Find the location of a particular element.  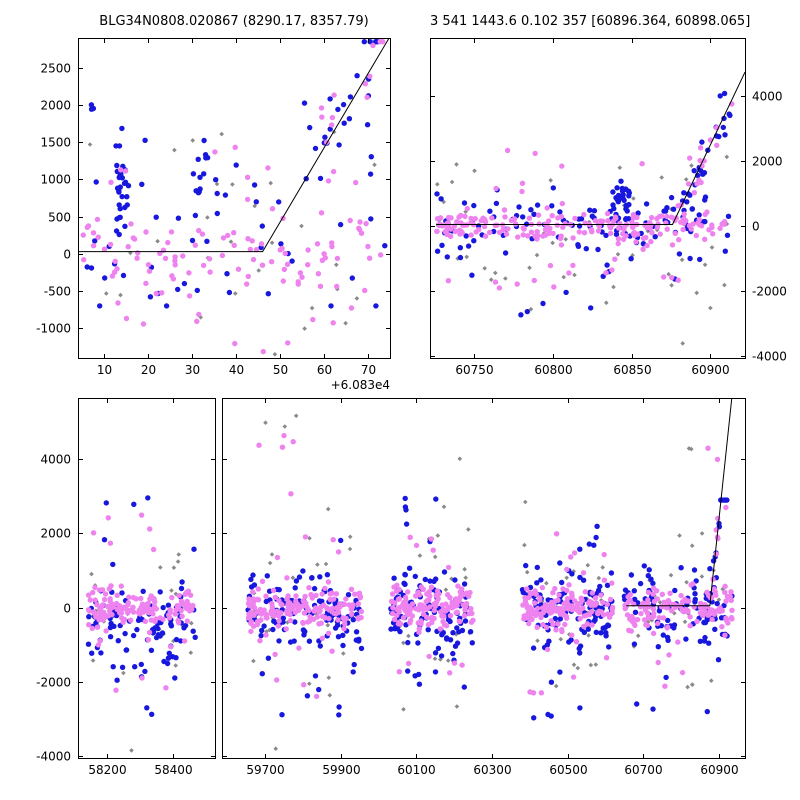

svg-text: -1000 is located at coordinates (53, 329).